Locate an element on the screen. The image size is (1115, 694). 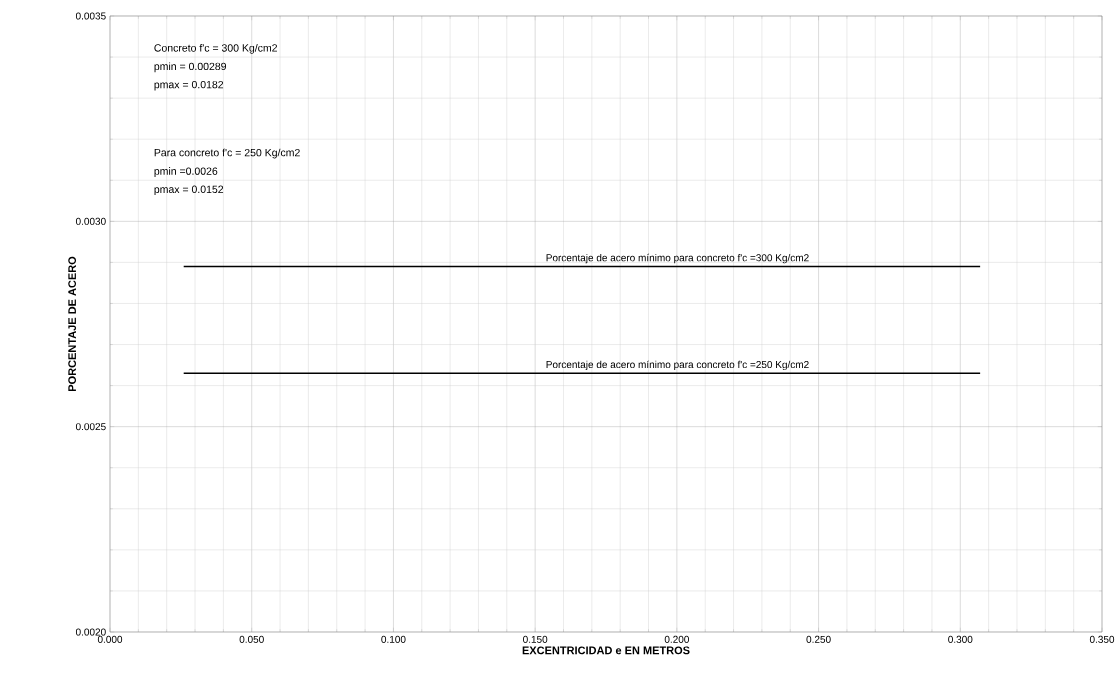
y-tick-label: 0.0025 is located at coordinates (90, 427).